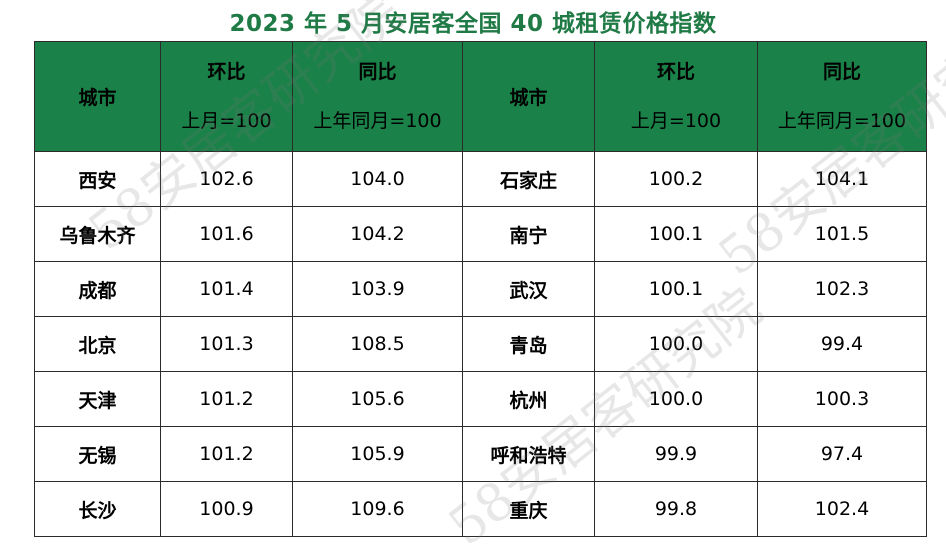 The width and height of the screenshot is (946, 559). What do you see at coordinates (842, 399) in the screenshot?
I see `yoy-cell: 100.3` at bounding box center [842, 399].